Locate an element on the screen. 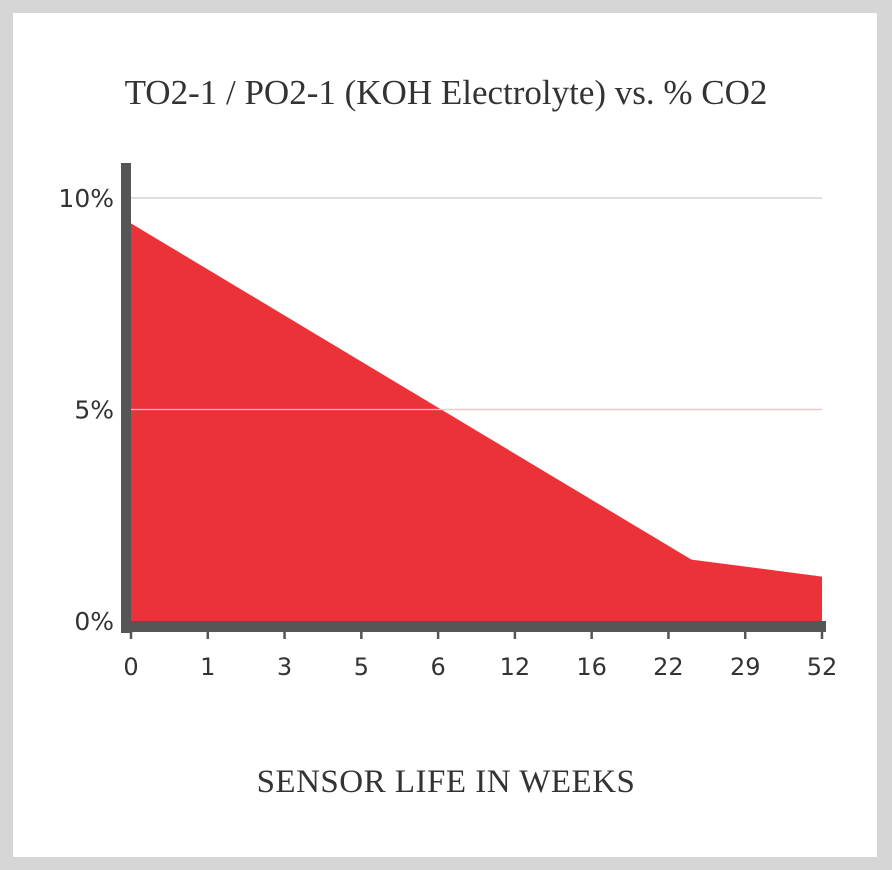 This screenshot has height=870, width=892. y-axis: 0% 5% 10% is located at coordinates (94, 399).